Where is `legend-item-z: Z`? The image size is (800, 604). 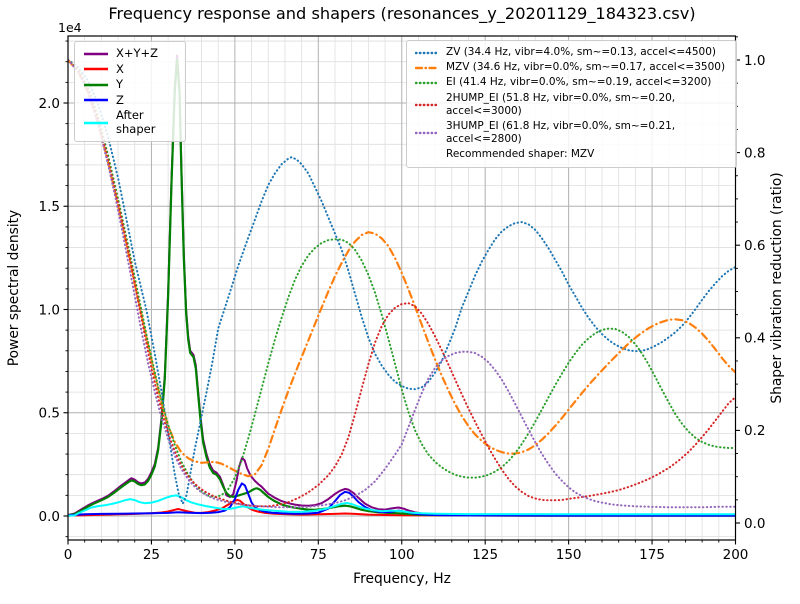 legend-item-z: Z is located at coordinates (130, 100).